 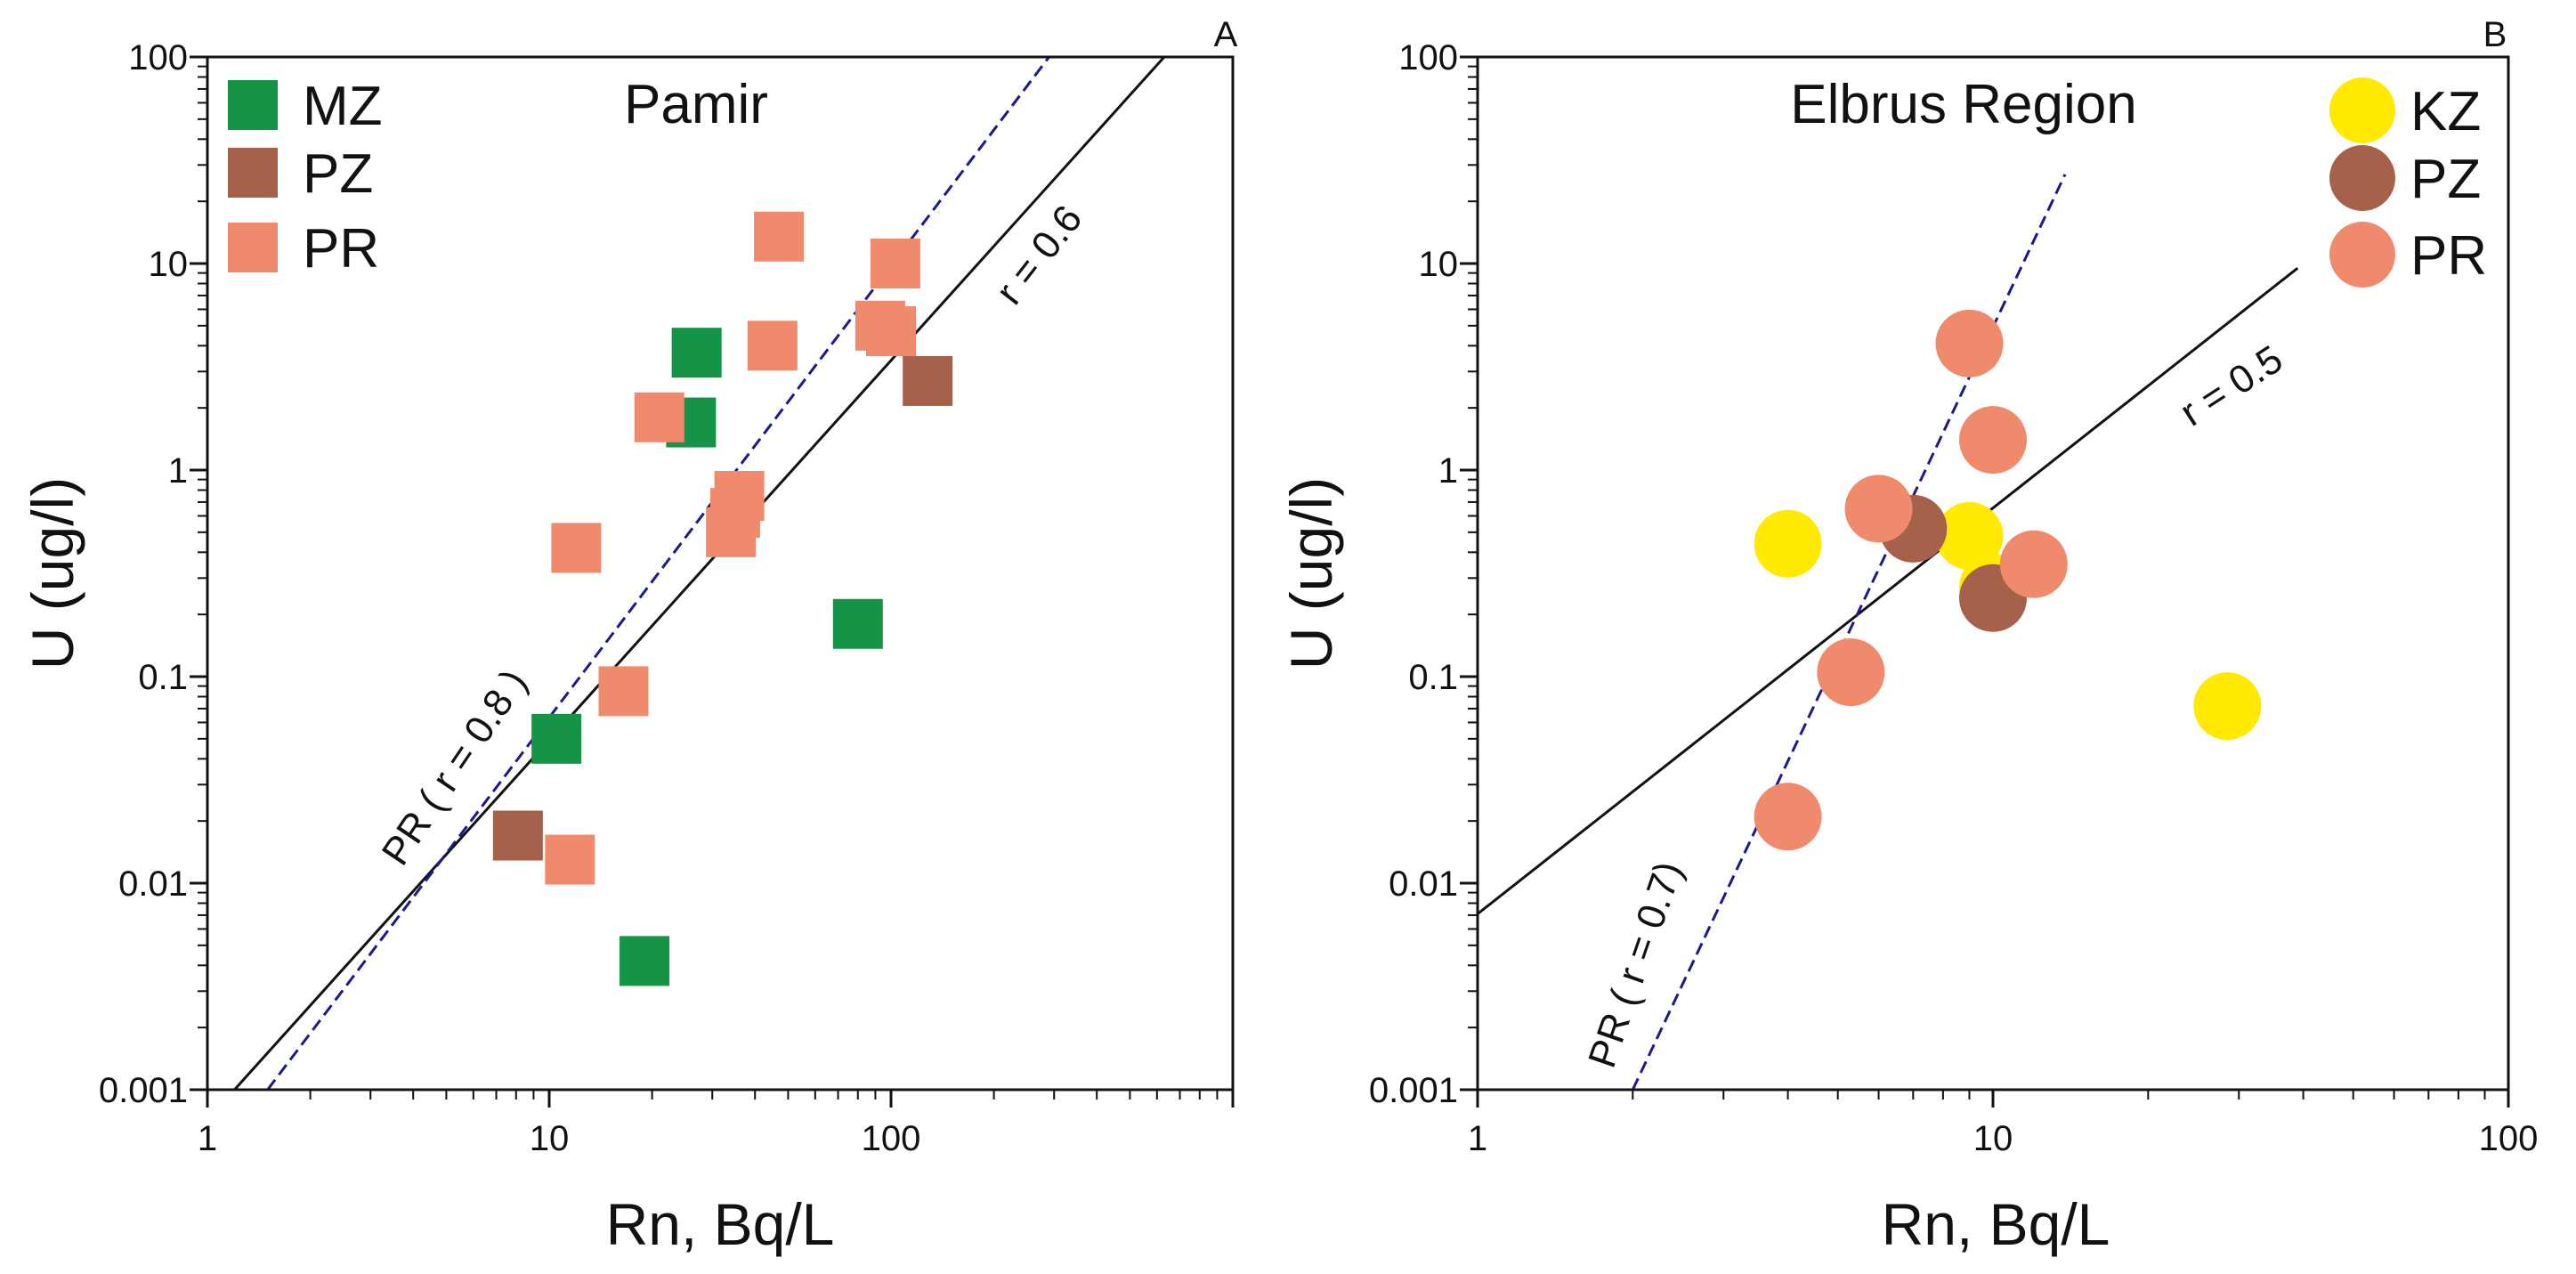 I want to click on panel-a-x-tick-label: 100, so click(x=892, y=1139).